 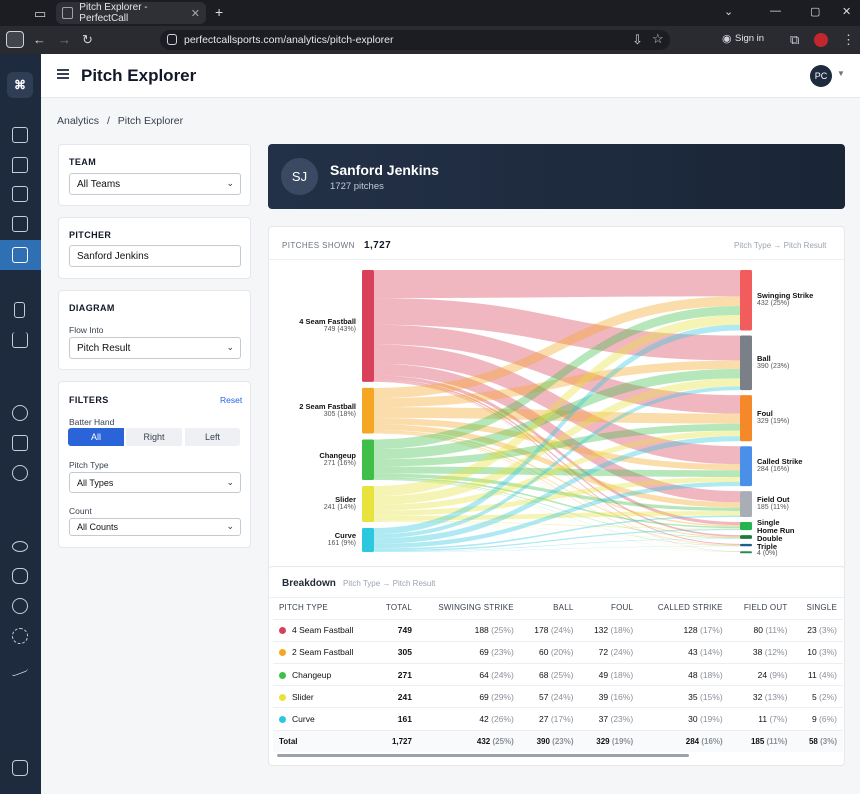 I want to click on column-header: CALLED STRIKE, so click(x=690, y=608).